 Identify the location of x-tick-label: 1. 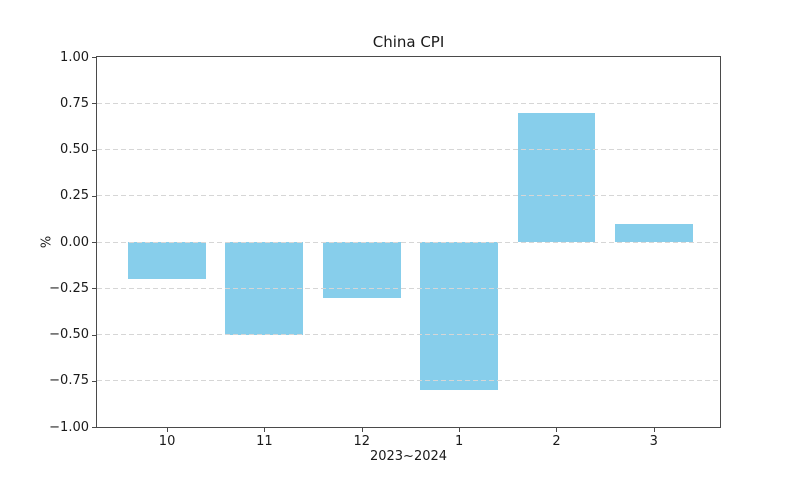
(459, 441).